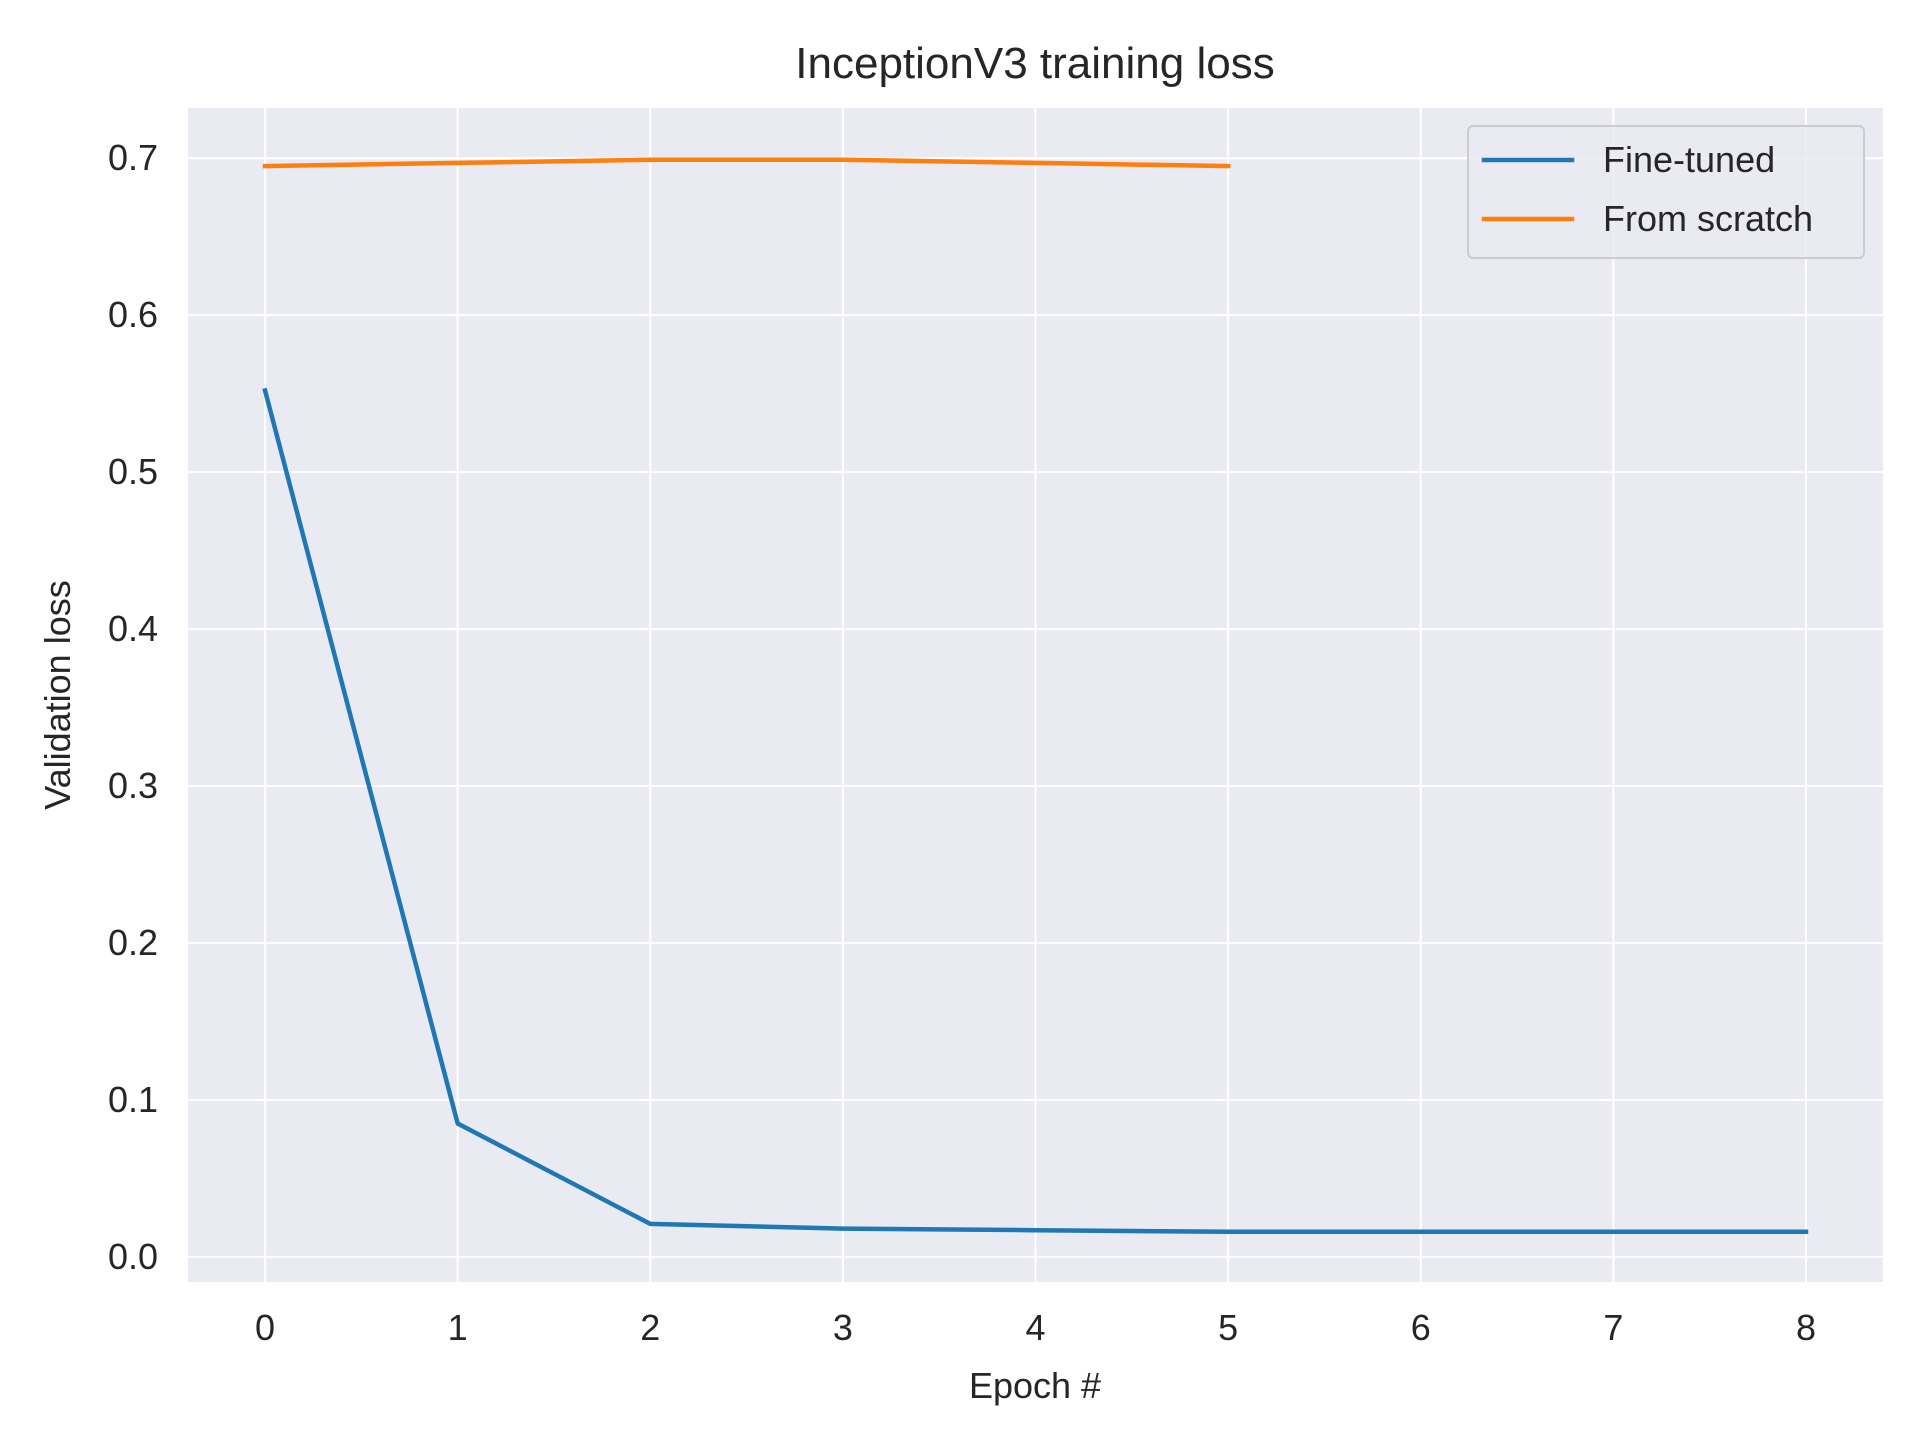 The height and width of the screenshot is (1440, 1920). I want to click on legend: Fine-tuned From scratch, so click(1666, 192).